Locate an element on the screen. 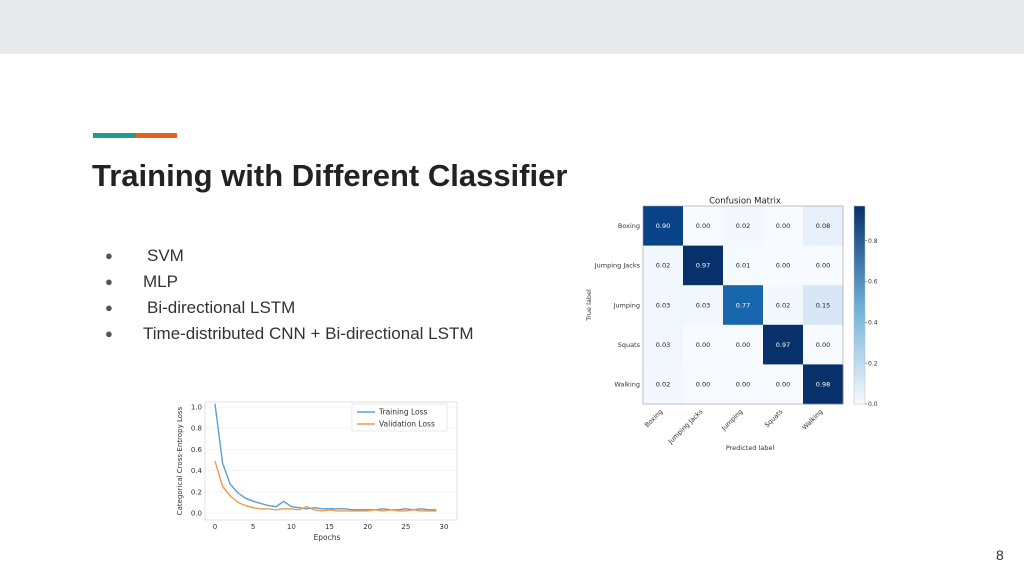 This screenshot has width=1024, height=576. loss-axes-group: 0.0 0.2 0.4 0.6 0.8 1.0 0 5 10 15 20 25 30 is located at coordinates (324, 467).